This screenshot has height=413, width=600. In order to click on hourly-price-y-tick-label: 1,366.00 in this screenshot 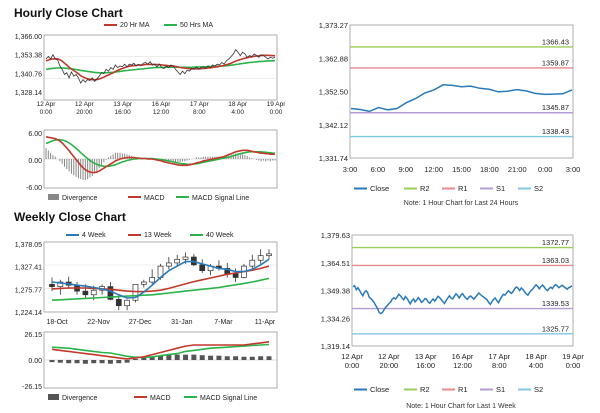, I will do `click(28, 37)`.